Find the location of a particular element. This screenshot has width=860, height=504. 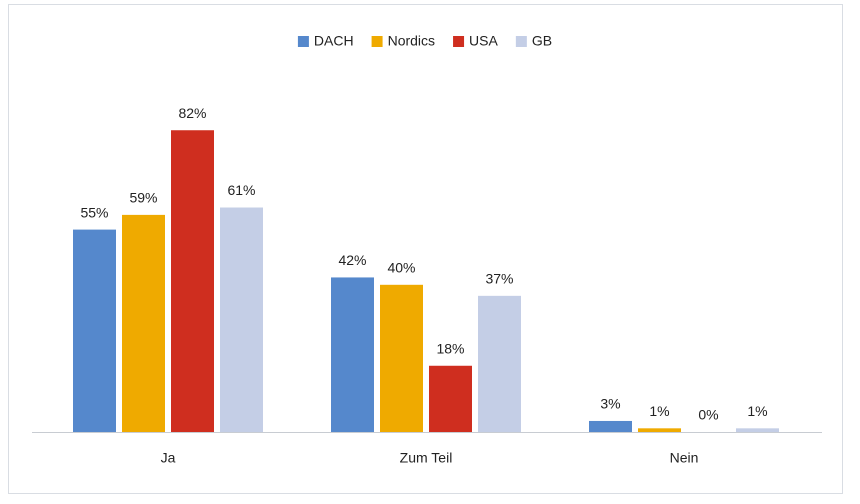

value-label: 18% is located at coordinates (450, 348).